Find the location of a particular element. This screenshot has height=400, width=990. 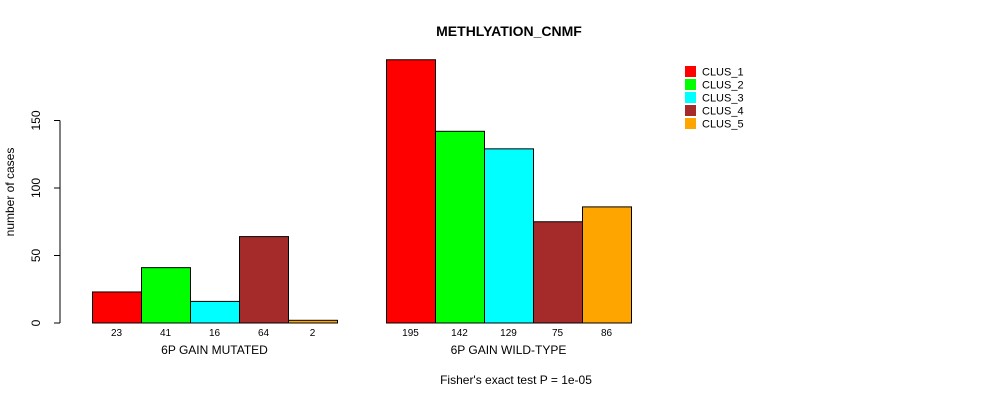

group-labels: 6P GAIN MUTATED 6P GAIN WILD-TYPE is located at coordinates (363, 350).